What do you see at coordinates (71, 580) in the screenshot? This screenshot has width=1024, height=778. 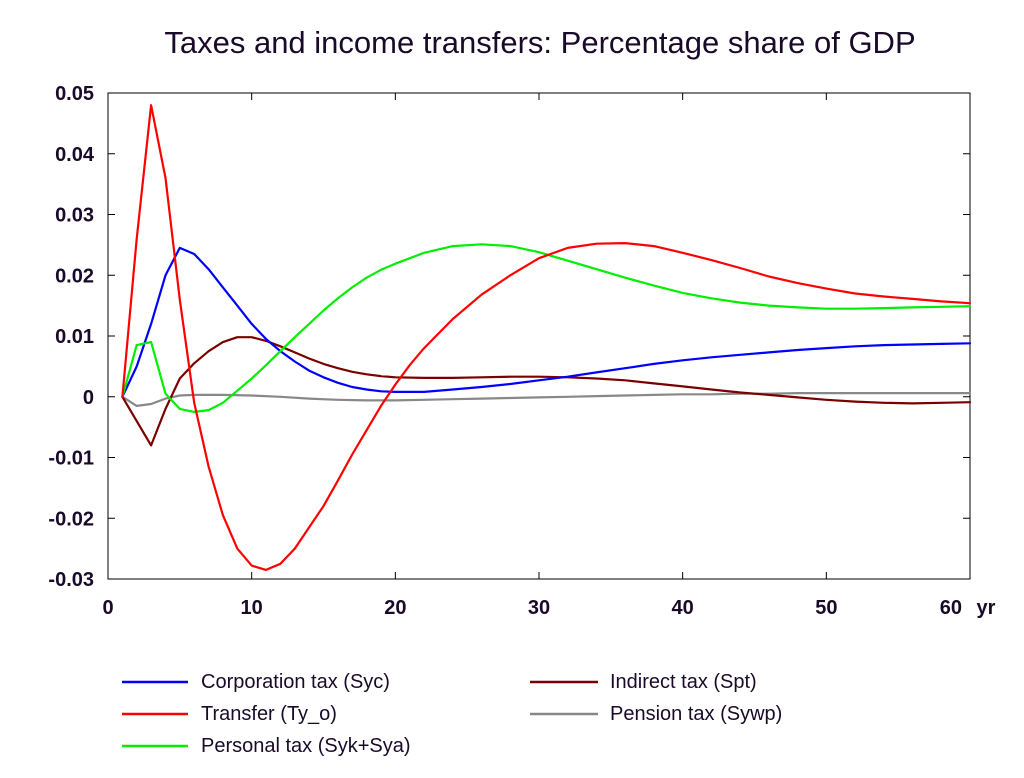 I see `y-tick-label: -0.03` at bounding box center [71, 580].